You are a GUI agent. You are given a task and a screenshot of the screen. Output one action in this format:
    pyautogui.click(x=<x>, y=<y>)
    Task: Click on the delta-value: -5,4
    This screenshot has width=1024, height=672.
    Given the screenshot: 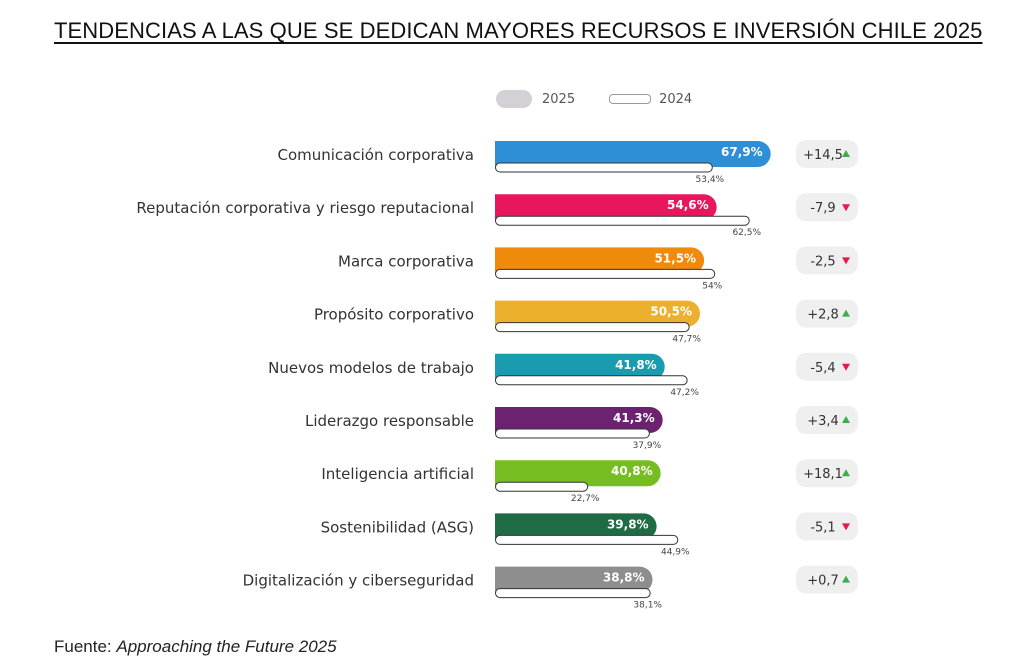 What is the action you would take?
    pyautogui.click(x=822, y=368)
    